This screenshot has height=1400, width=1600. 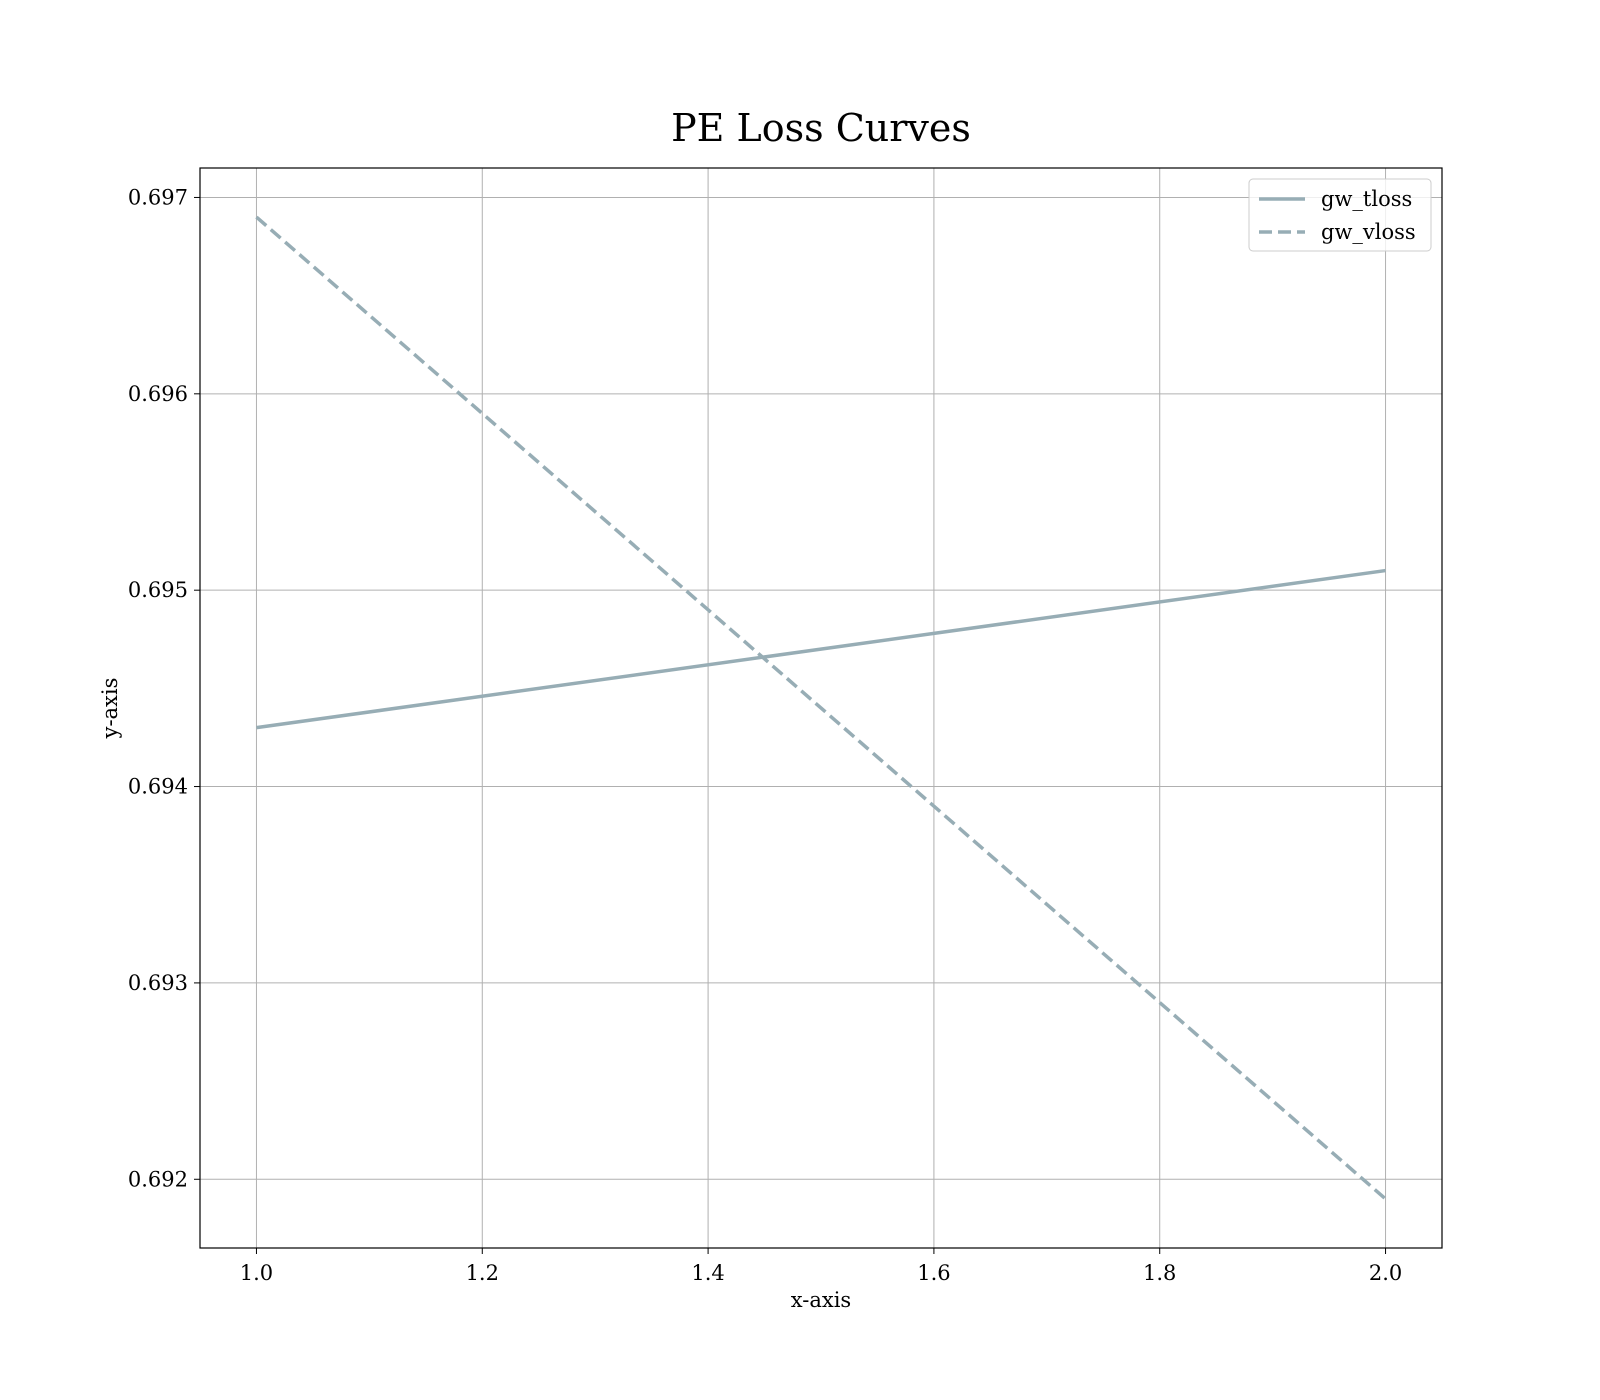 I want to click on x-tick-label: 1.4, so click(x=707, y=1273).